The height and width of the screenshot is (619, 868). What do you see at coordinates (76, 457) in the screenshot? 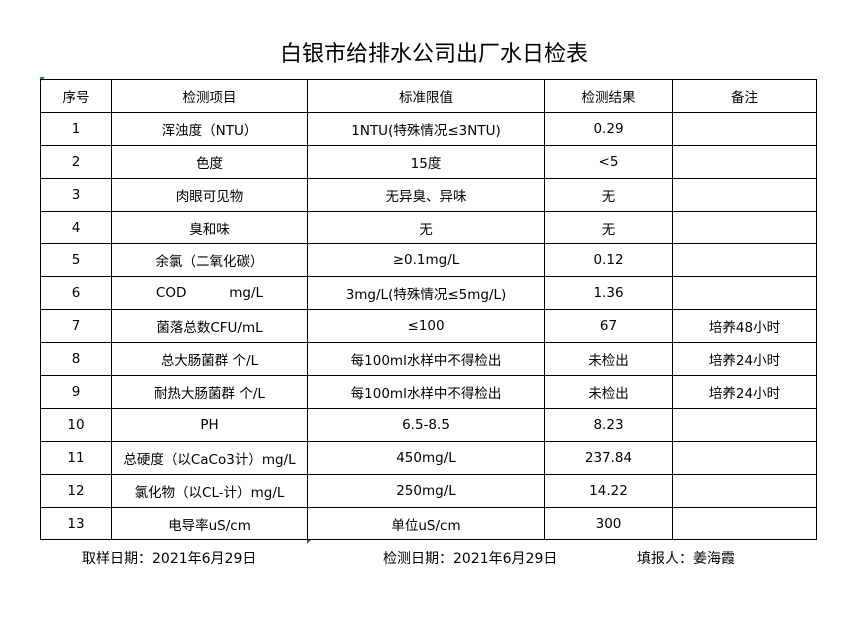
I see `row-number: 11` at bounding box center [76, 457].